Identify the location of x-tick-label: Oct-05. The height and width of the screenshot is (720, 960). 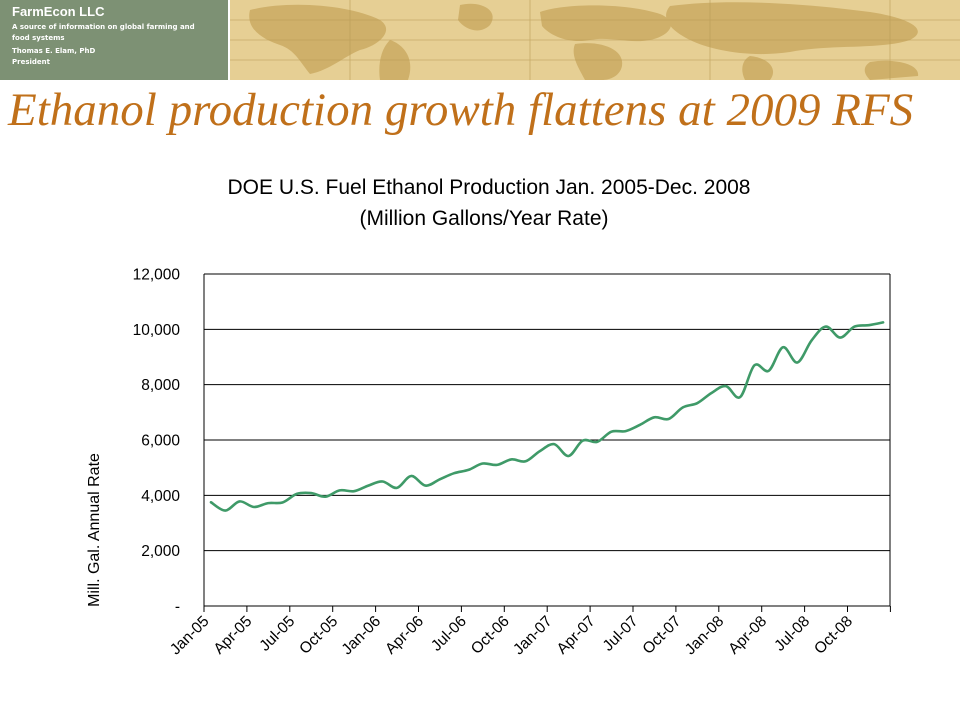
(318, 635).